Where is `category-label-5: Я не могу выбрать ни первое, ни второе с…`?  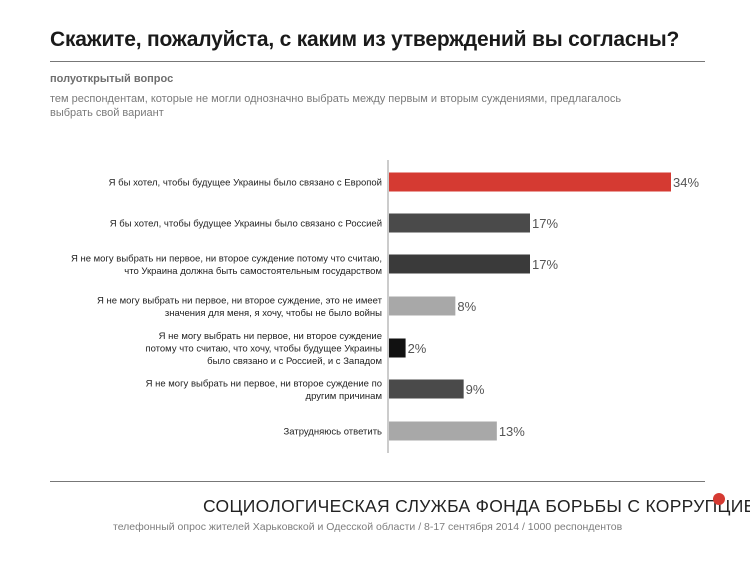 category-label-5: Я не могу выбрать ни первое, ни второе с… is located at coordinates (263, 349).